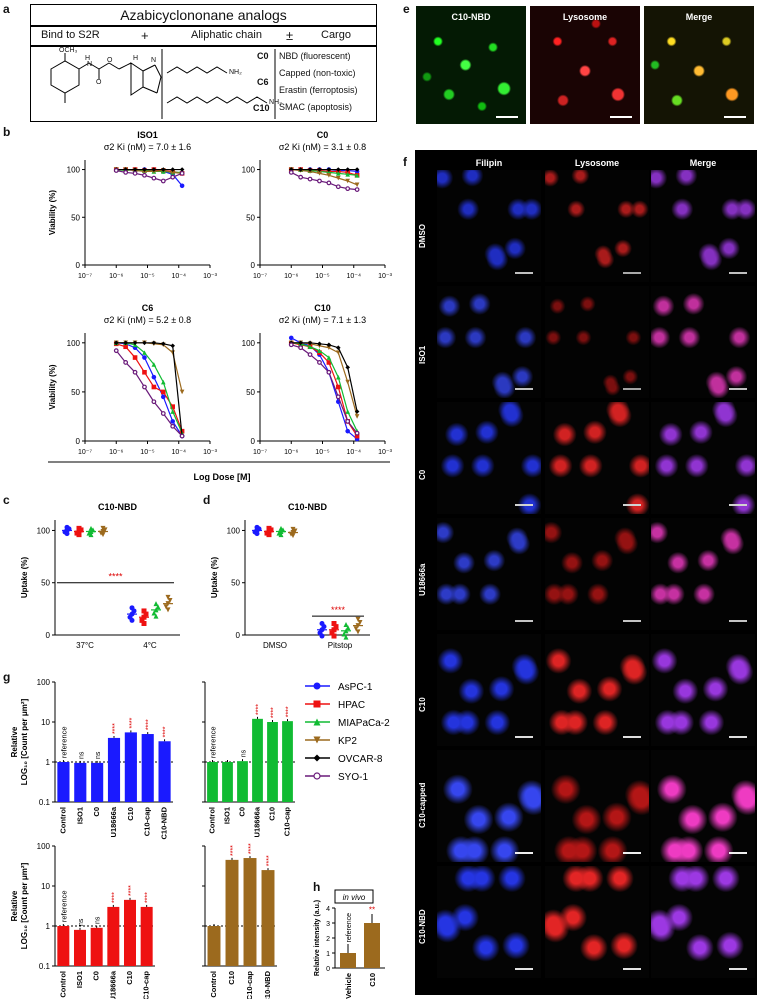  Describe the element at coordinates (355, 687) in the screenshot. I see `legend-label: AsPC-1` at that location.